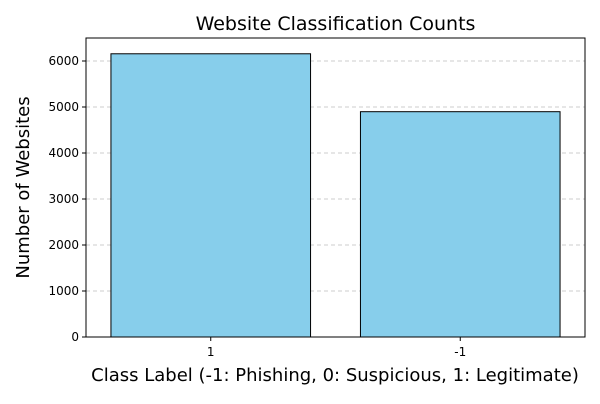 This screenshot has width=600, height=404. I want to click on y-tick-label: 3000, so click(63, 199).